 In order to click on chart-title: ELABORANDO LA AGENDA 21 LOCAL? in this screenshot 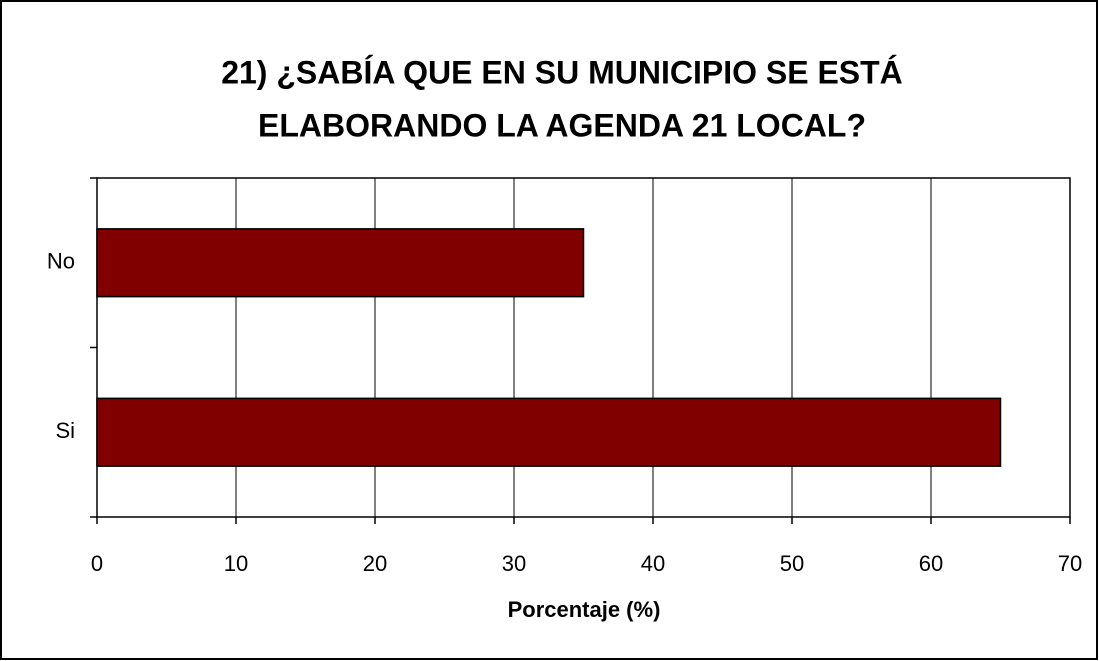, I will do `click(562, 125)`.